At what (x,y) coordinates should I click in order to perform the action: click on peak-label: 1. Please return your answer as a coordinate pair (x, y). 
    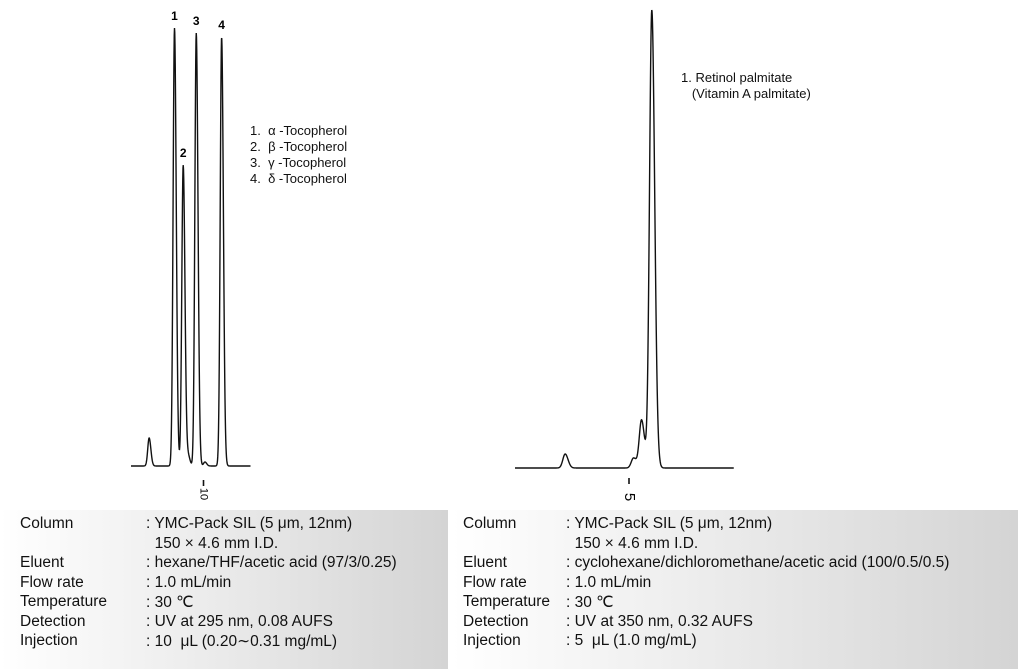
    Looking at the image, I should click on (174, 16).